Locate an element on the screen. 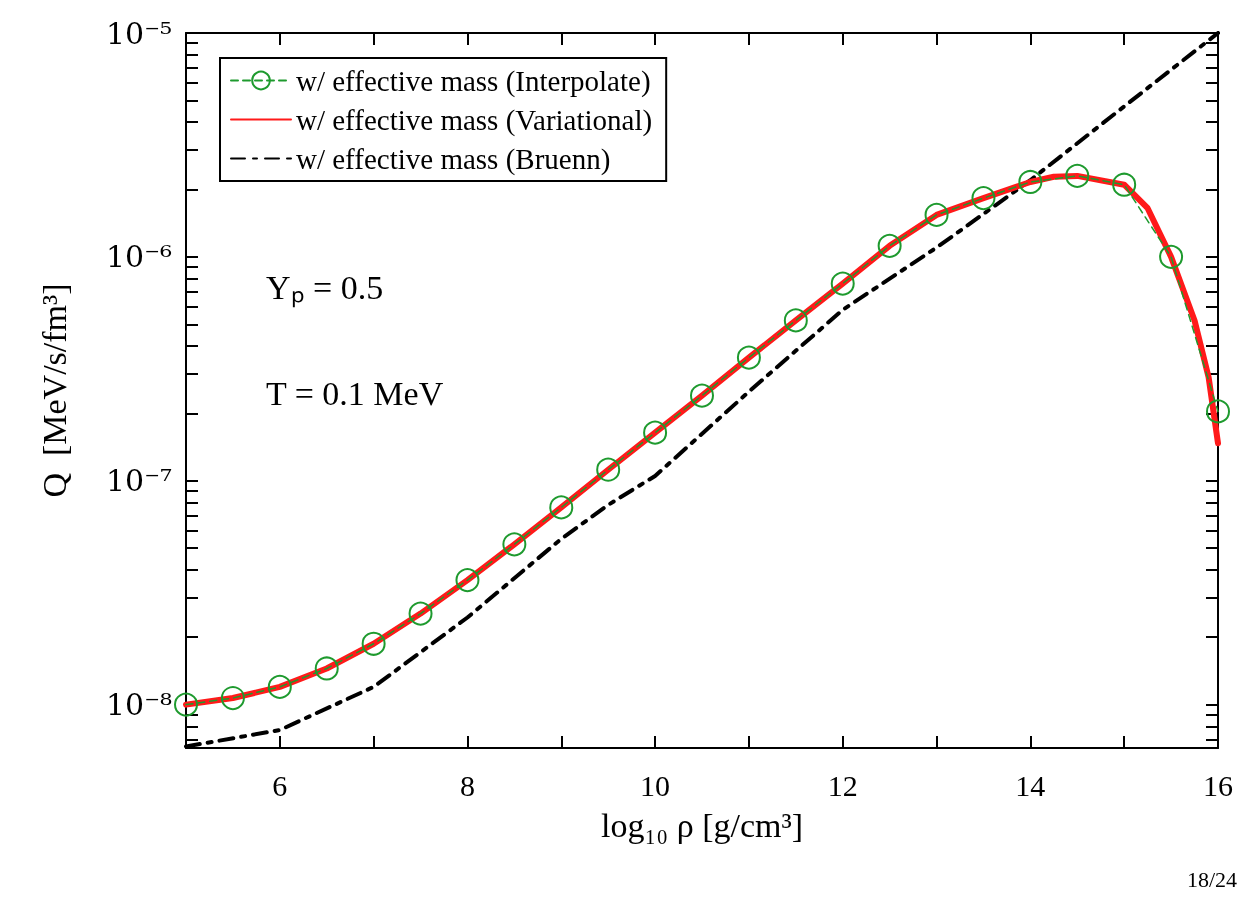  x-tick-label: 8 is located at coordinates (467, 785).